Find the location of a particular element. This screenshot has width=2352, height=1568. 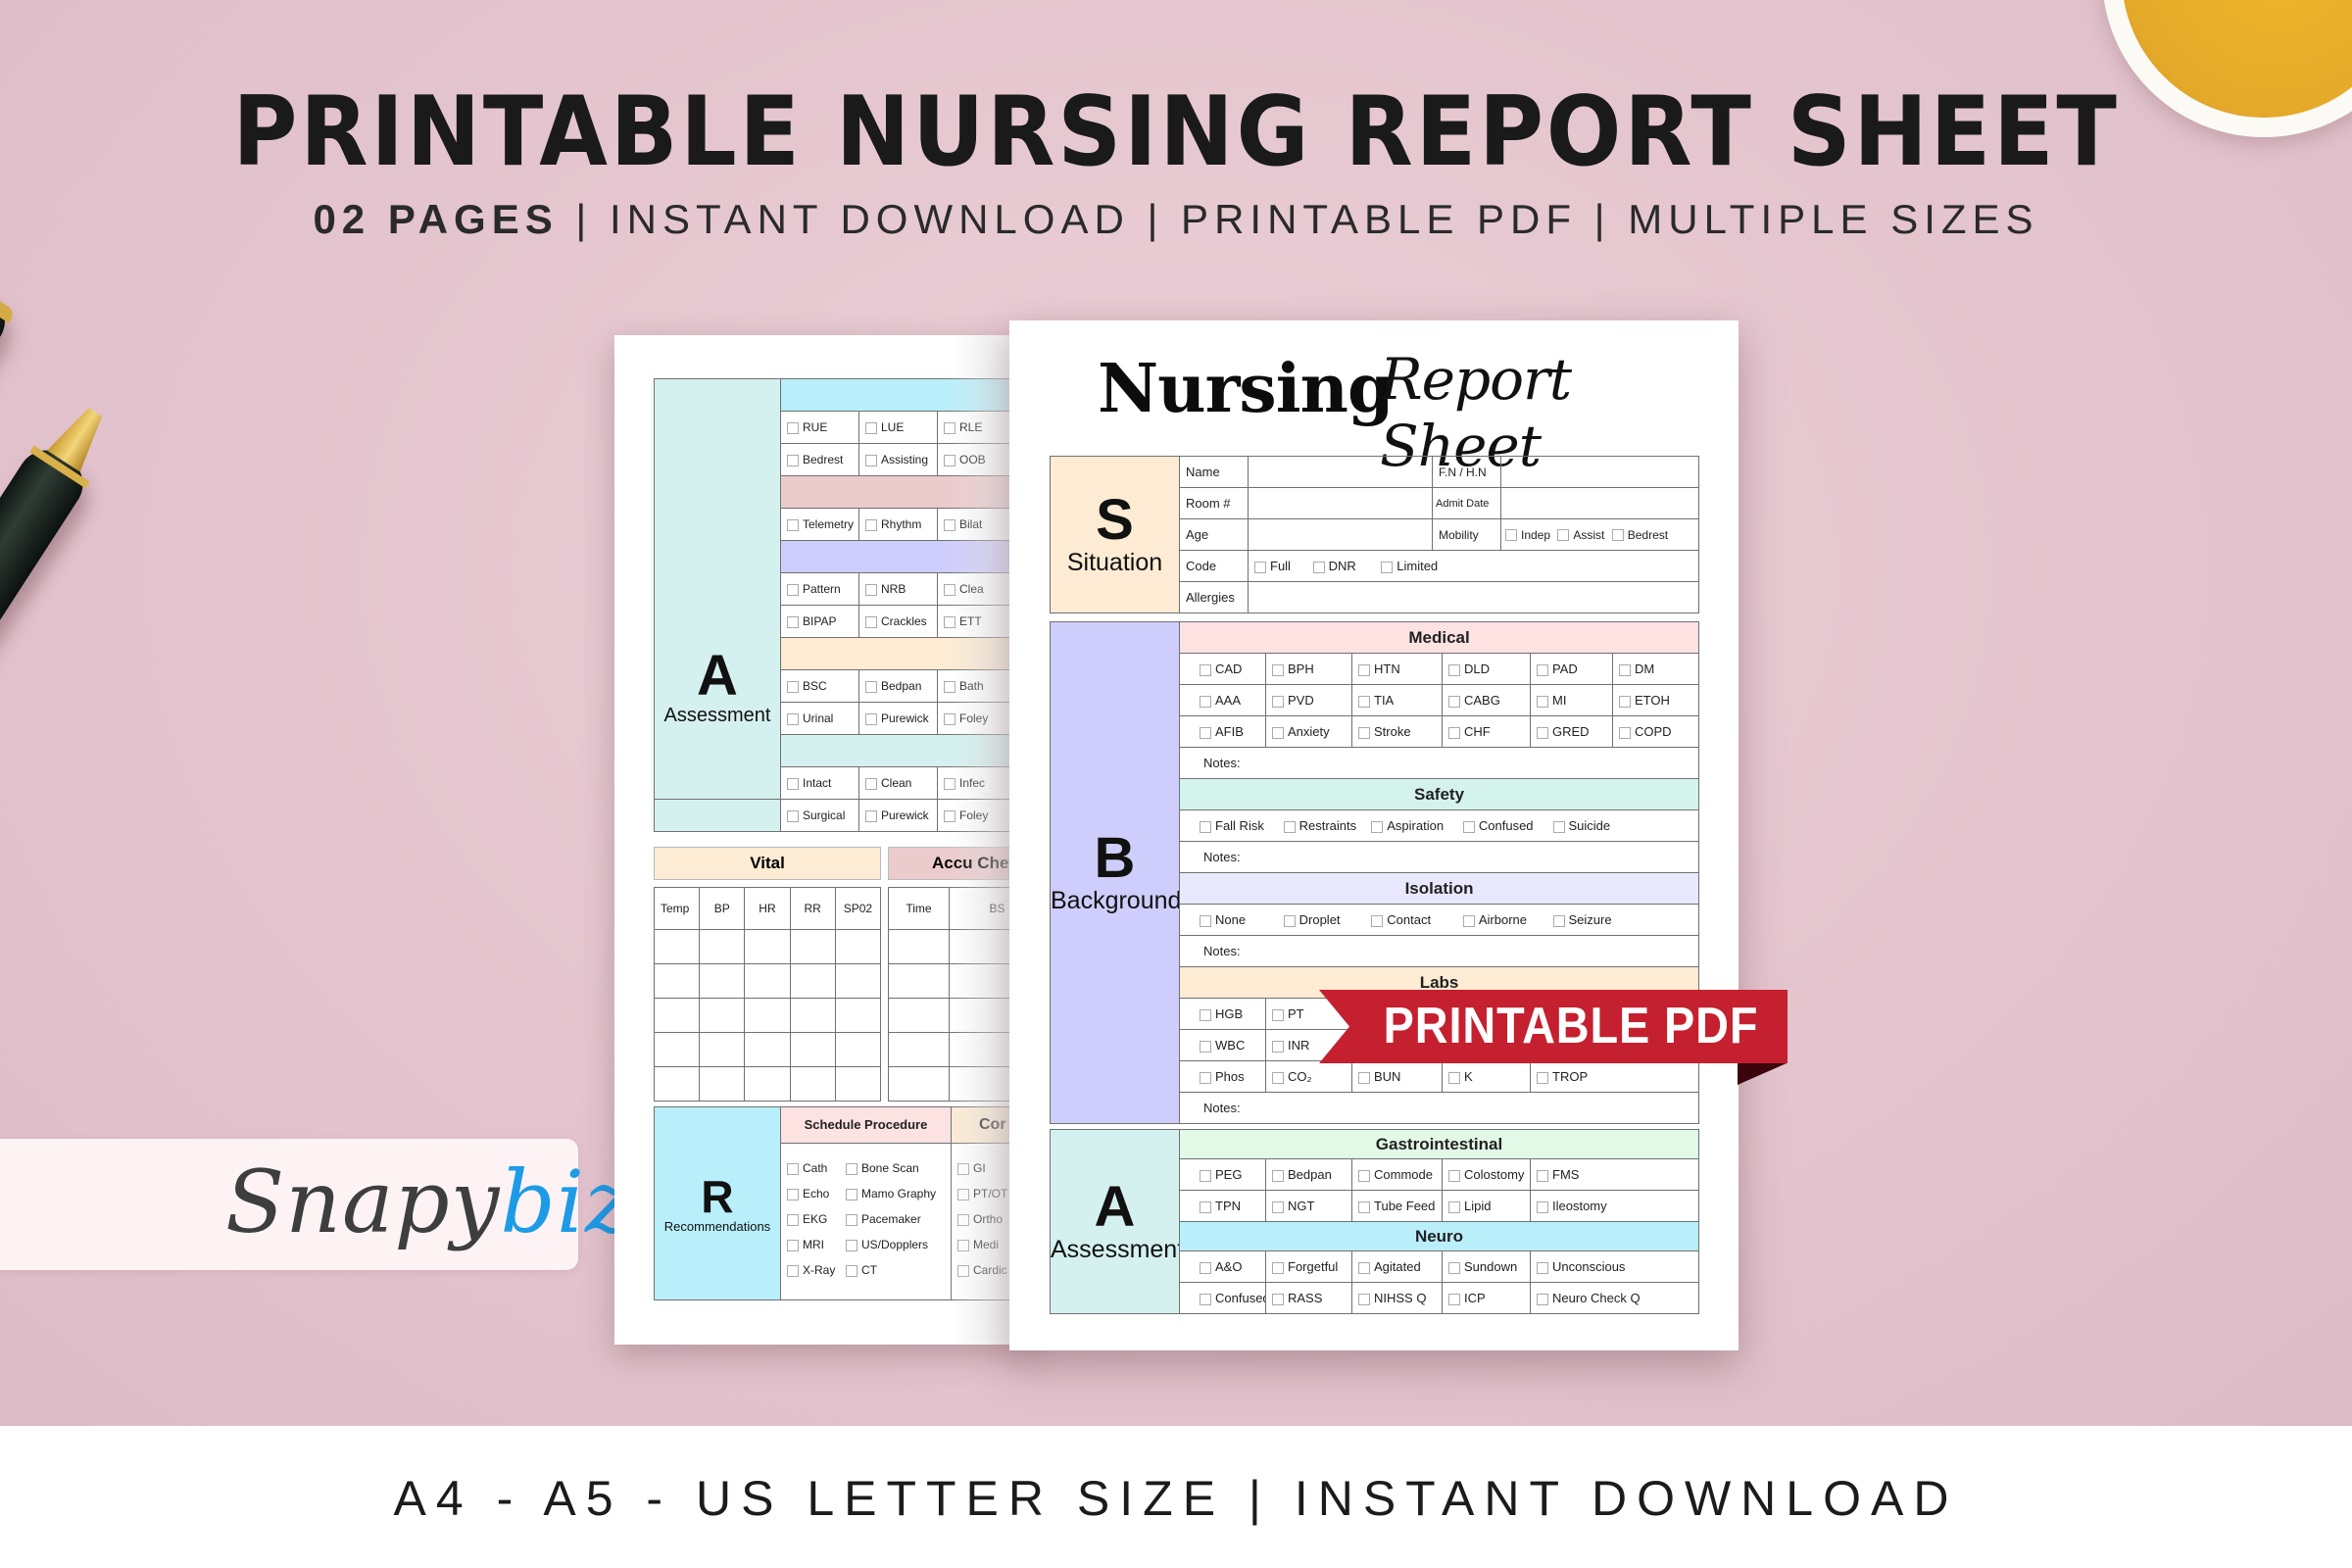

logo-panel is located at coordinates (289, 1204).